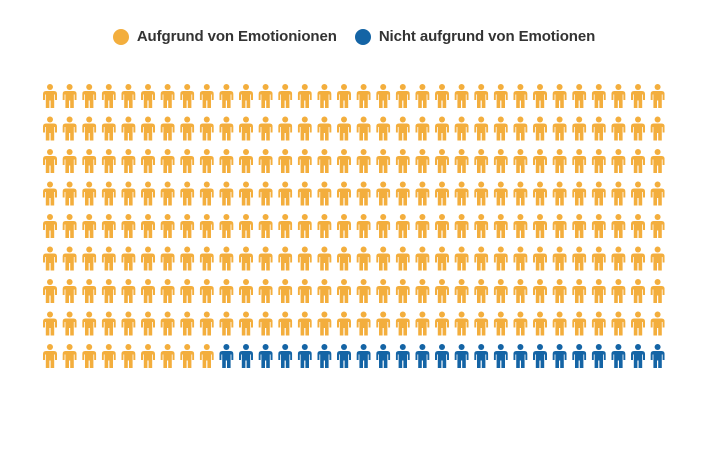 Image resolution: width=708 pixels, height=472 pixels. Describe the element at coordinates (487, 36) in the screenshot. I see `legend-label-not-emotional: Nicht aufgrund von Emotionen` at that location.